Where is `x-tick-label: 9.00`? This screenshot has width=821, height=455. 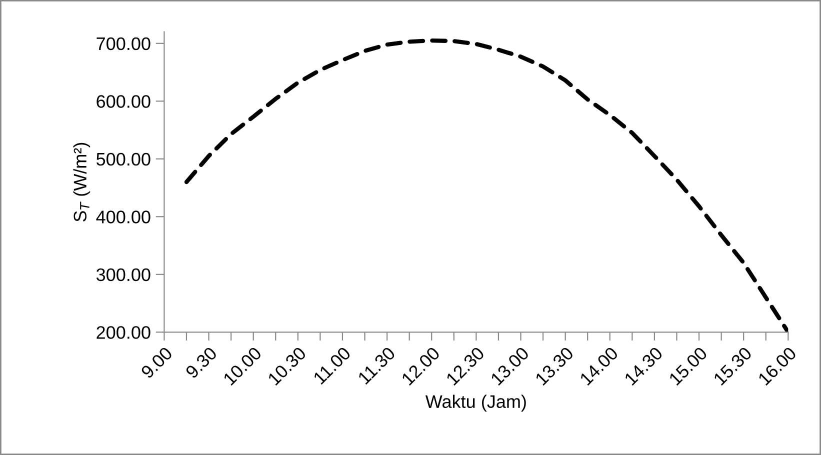
x-tick-label: 9.00 is located at coordinates (157, 362).